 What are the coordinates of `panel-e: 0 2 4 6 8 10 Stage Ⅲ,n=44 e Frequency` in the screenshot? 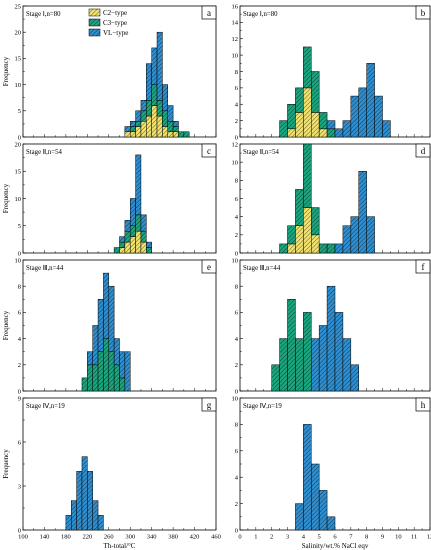 It's located at (109, 326).